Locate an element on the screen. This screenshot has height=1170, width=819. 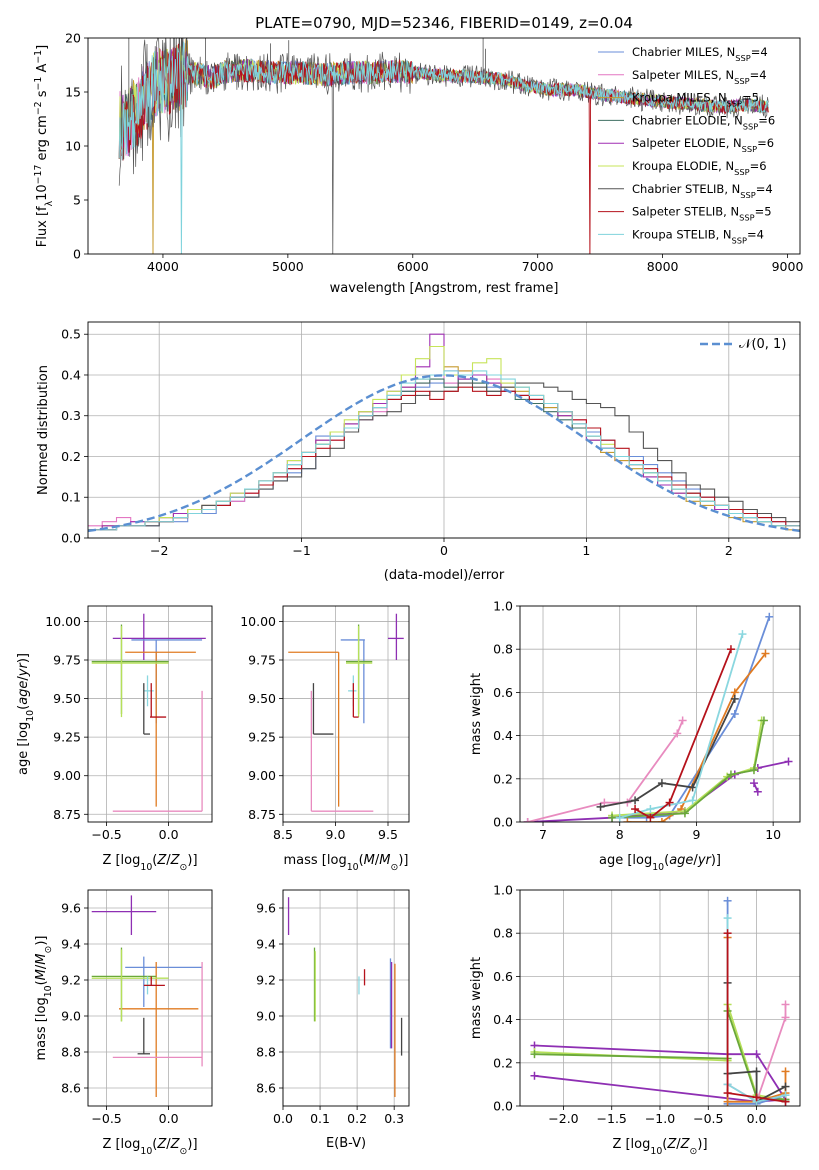
x-tick-label: 0.3 is located at coordinates (394, 1118).